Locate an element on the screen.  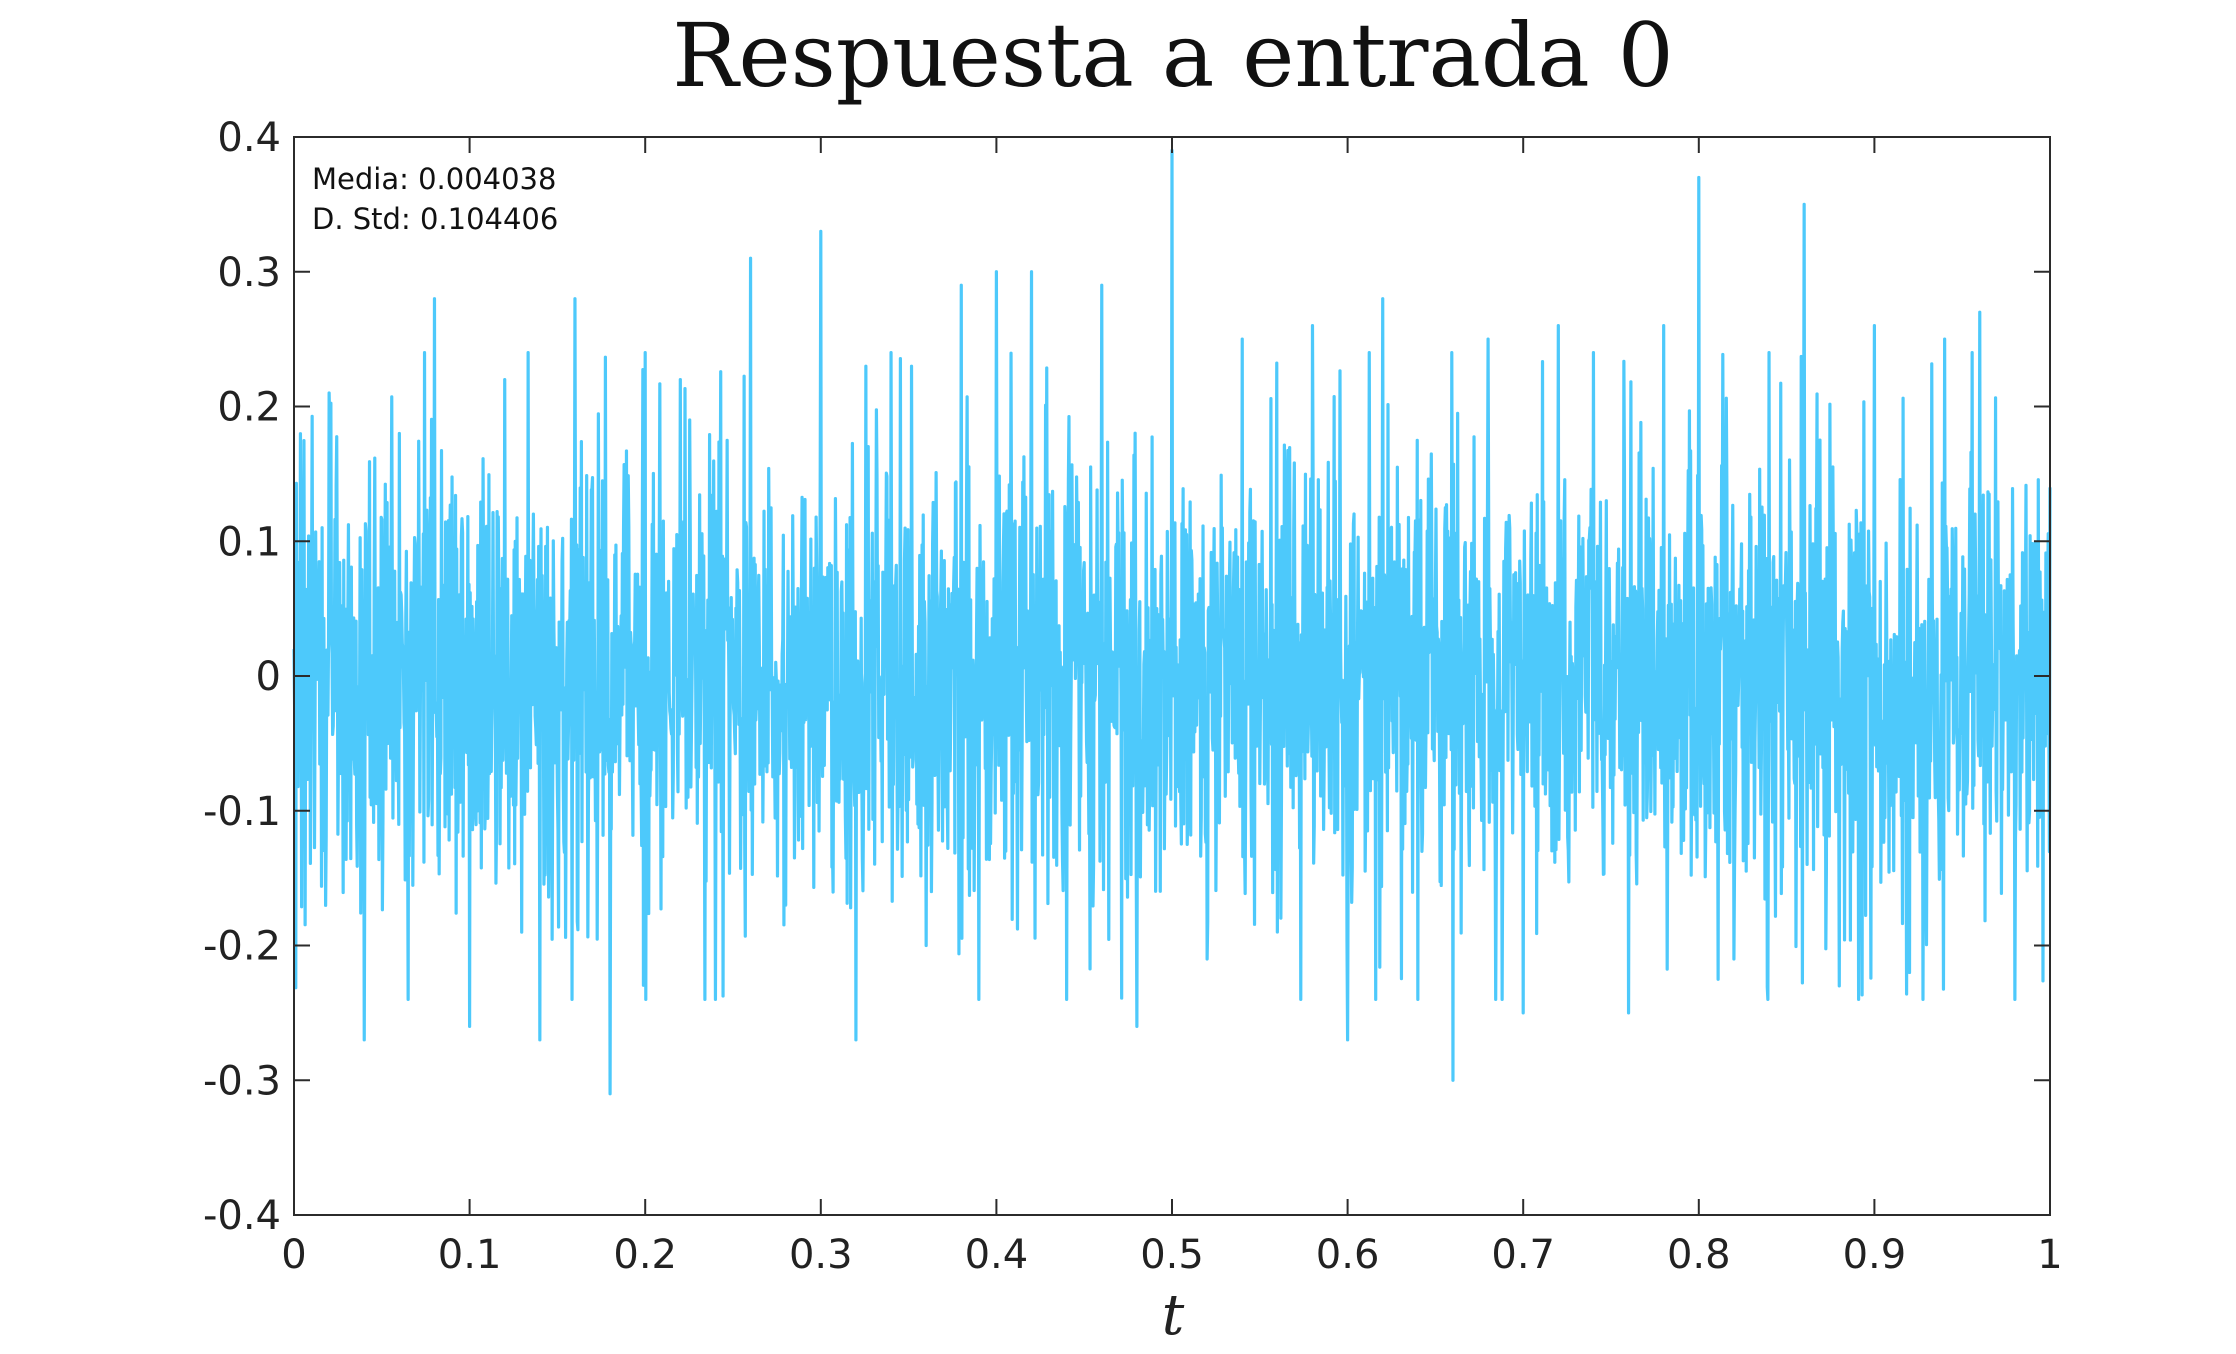
x-tick-label: 0.5 is located at coordinates (1172, 1255).